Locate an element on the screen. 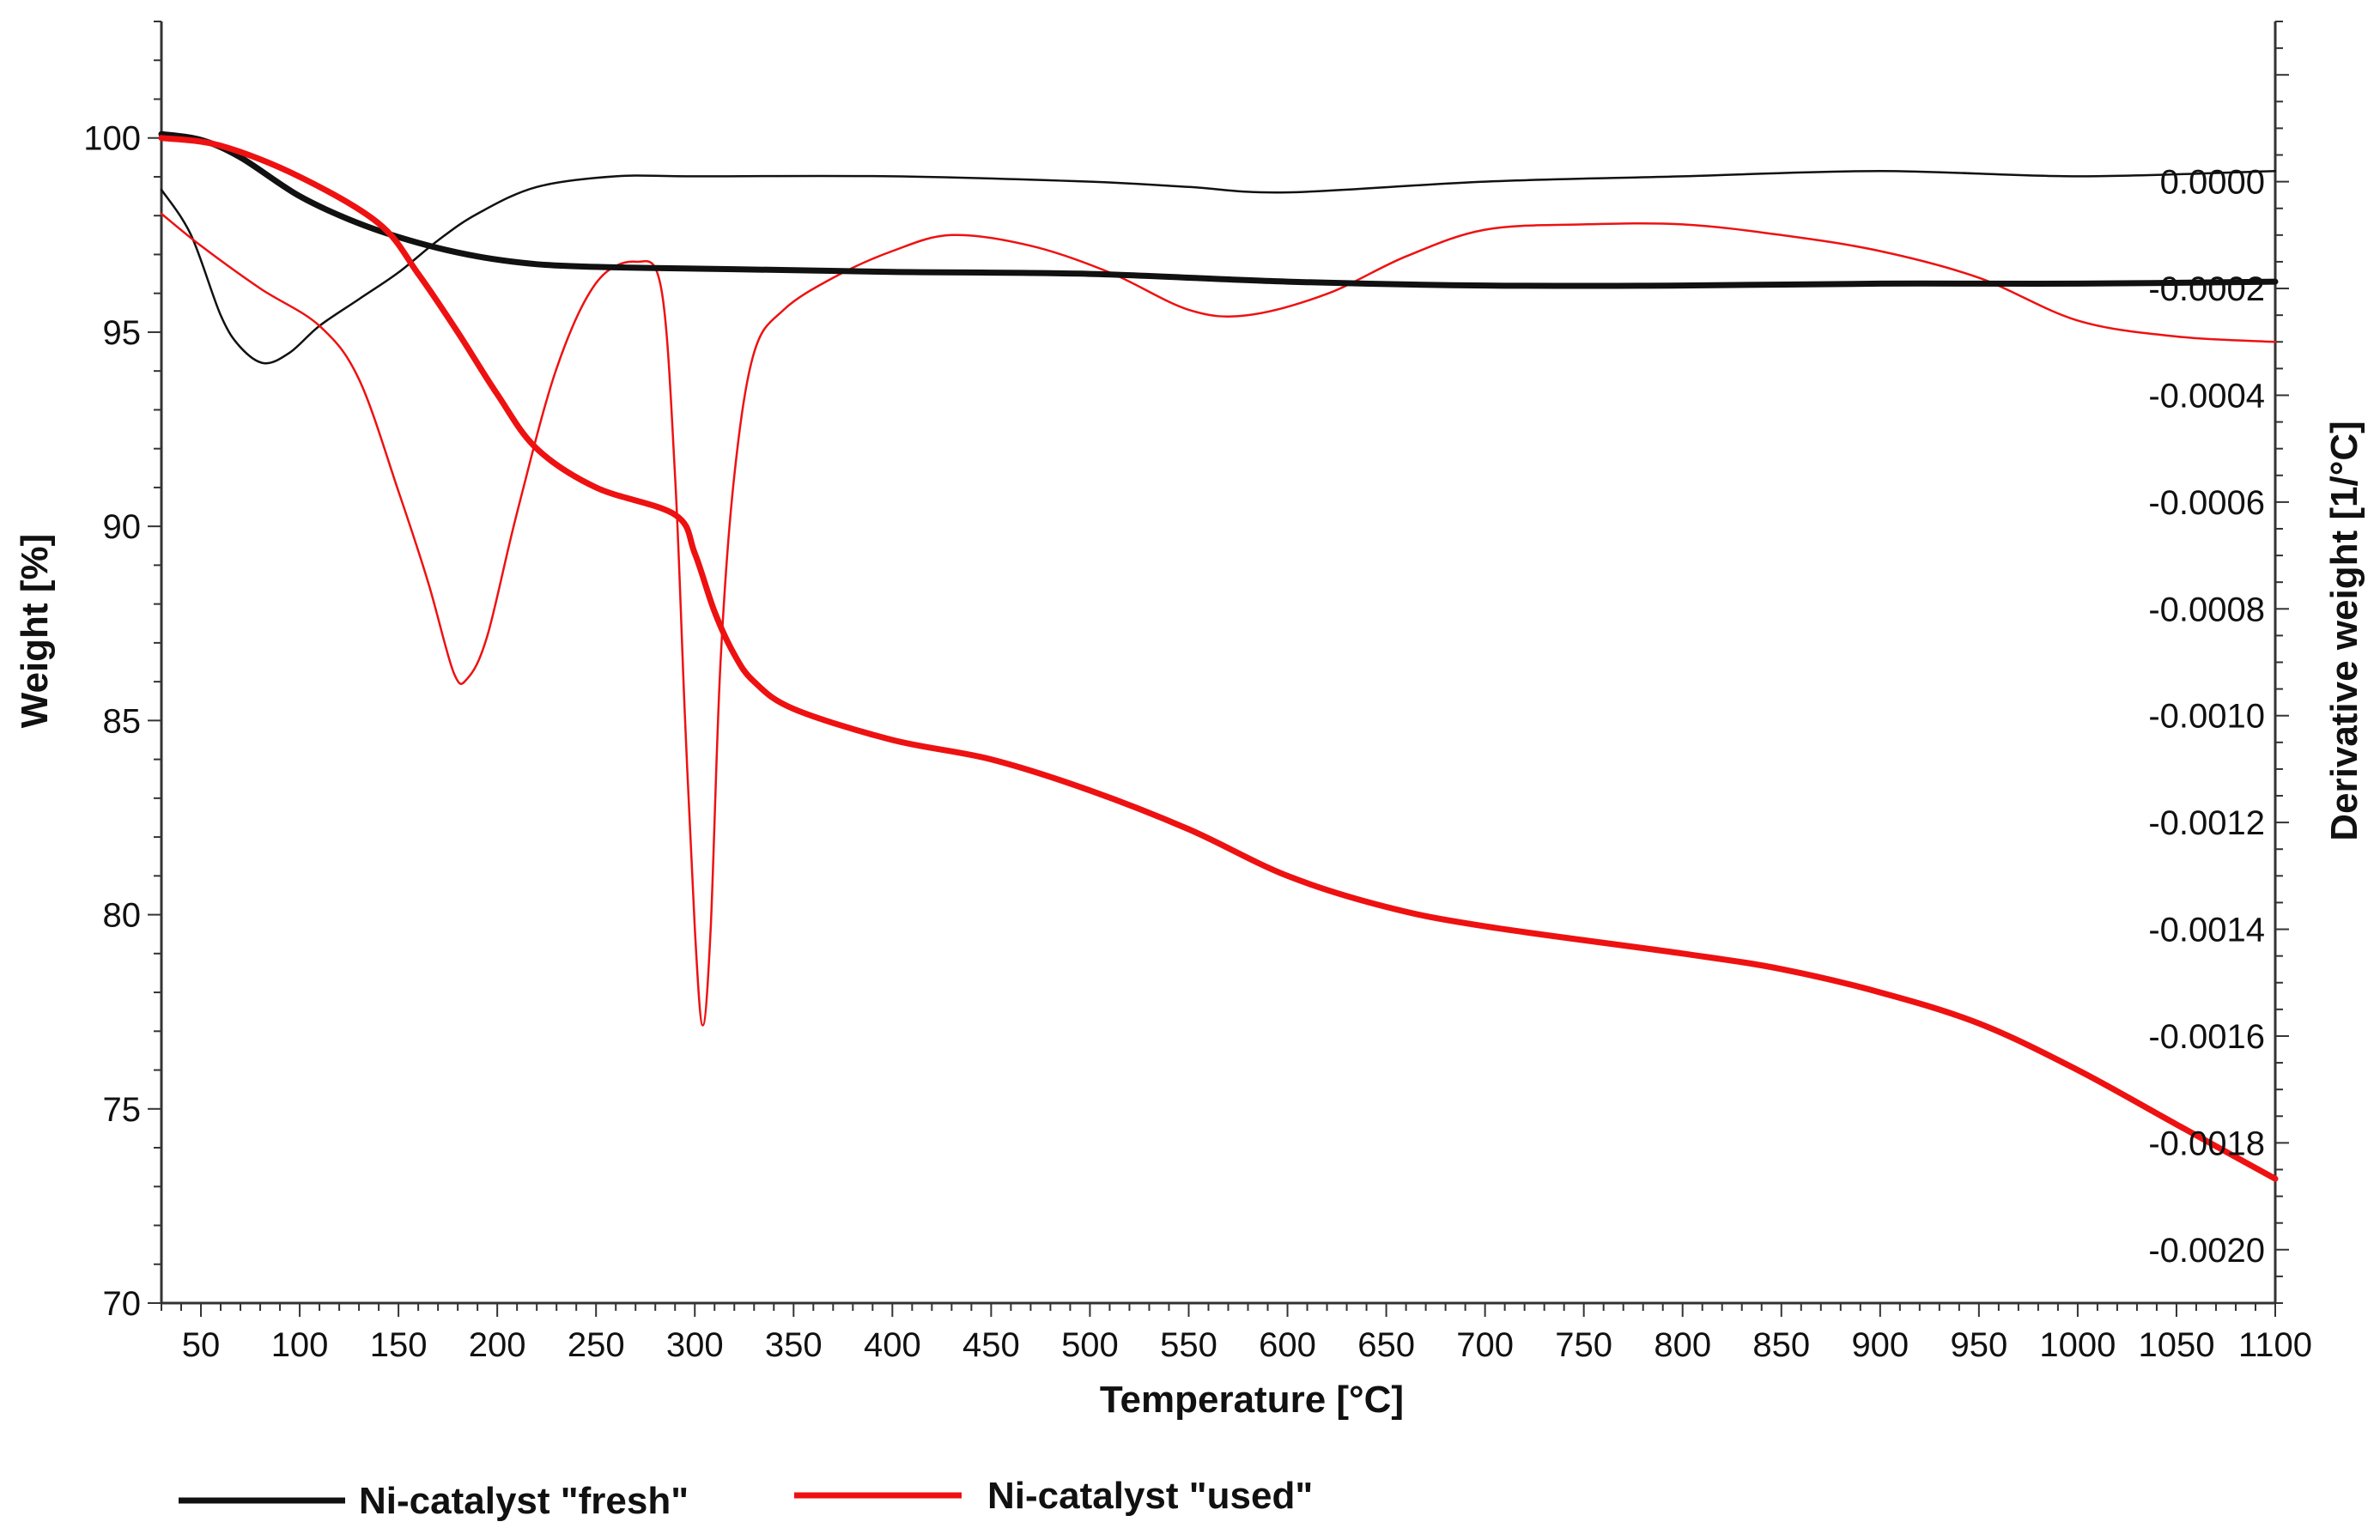 The height and width of the screenshot is (1540, 2380). y-left-tick-label: 85 is located at coordinates (122, 721).